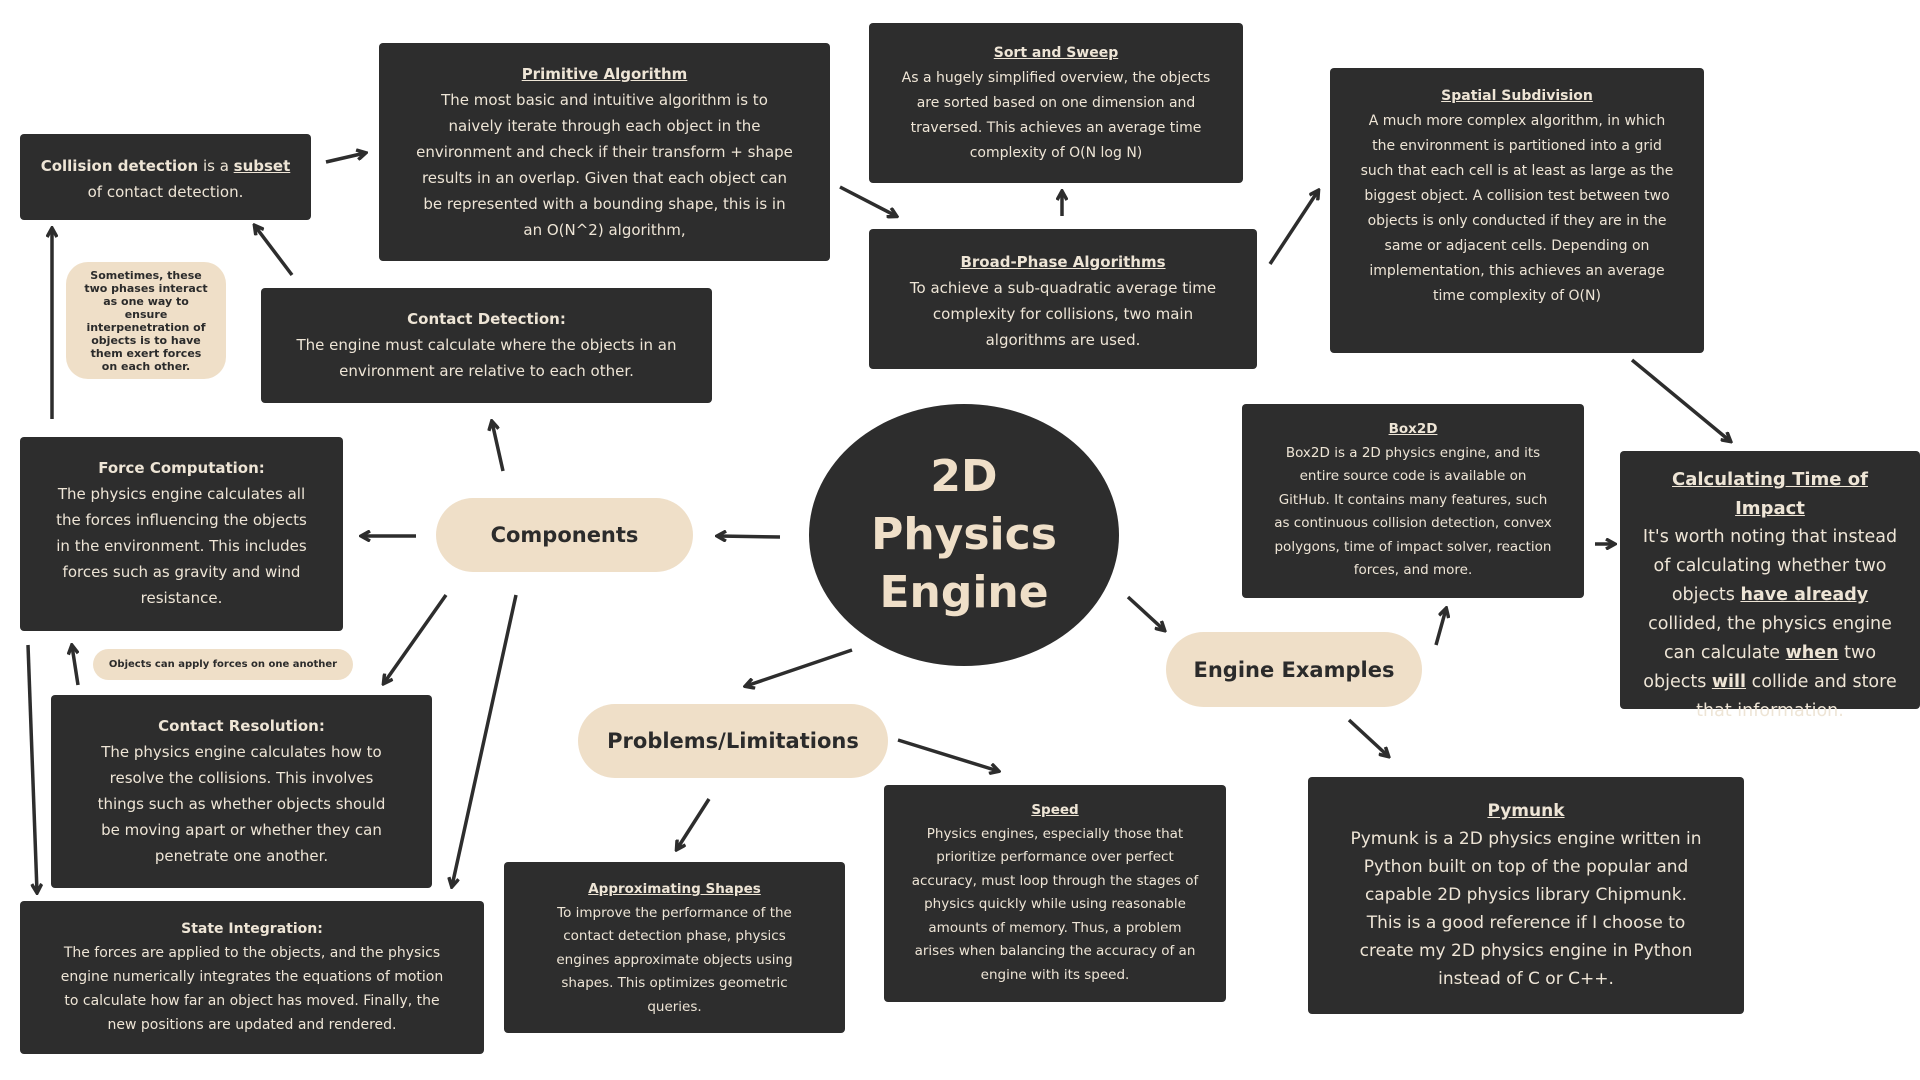 The height and width of the screenshot is (1080, 1920). I want to click on arrow-broad-to-spatial, so click(1293, 228).